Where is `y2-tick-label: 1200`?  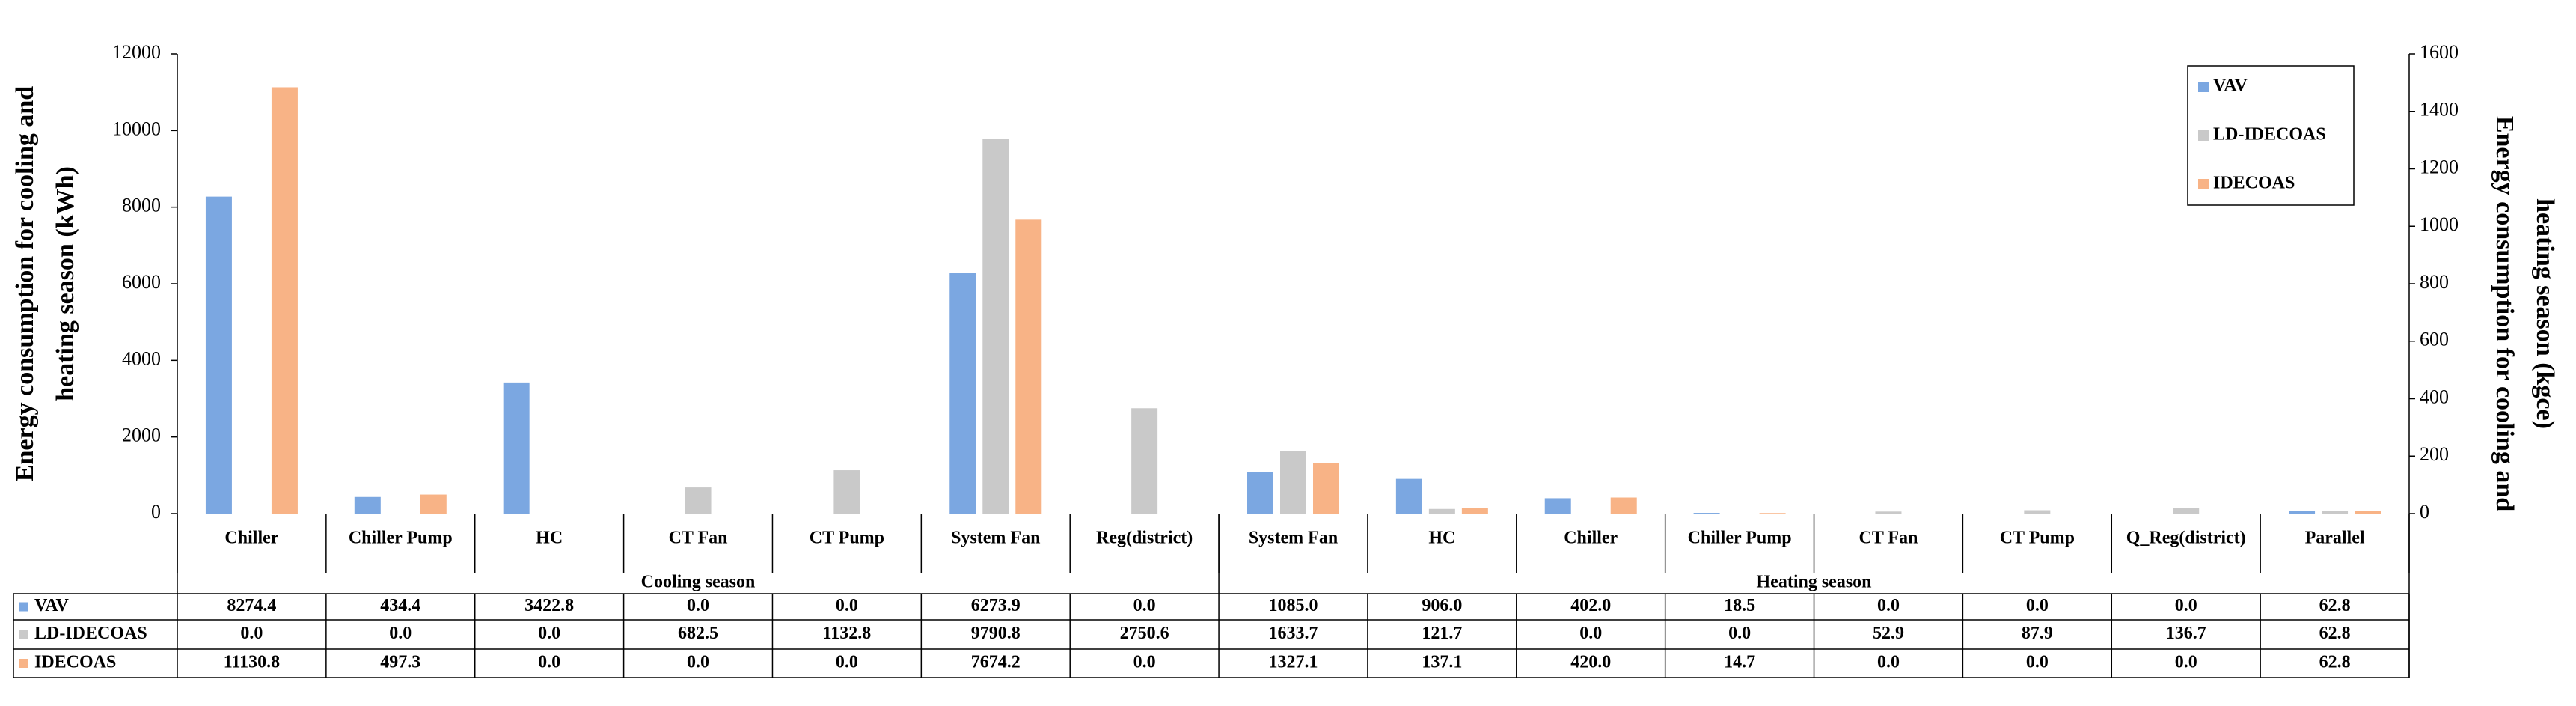
y2-tick-label: 1200 is located at coordinates (2439, 167).